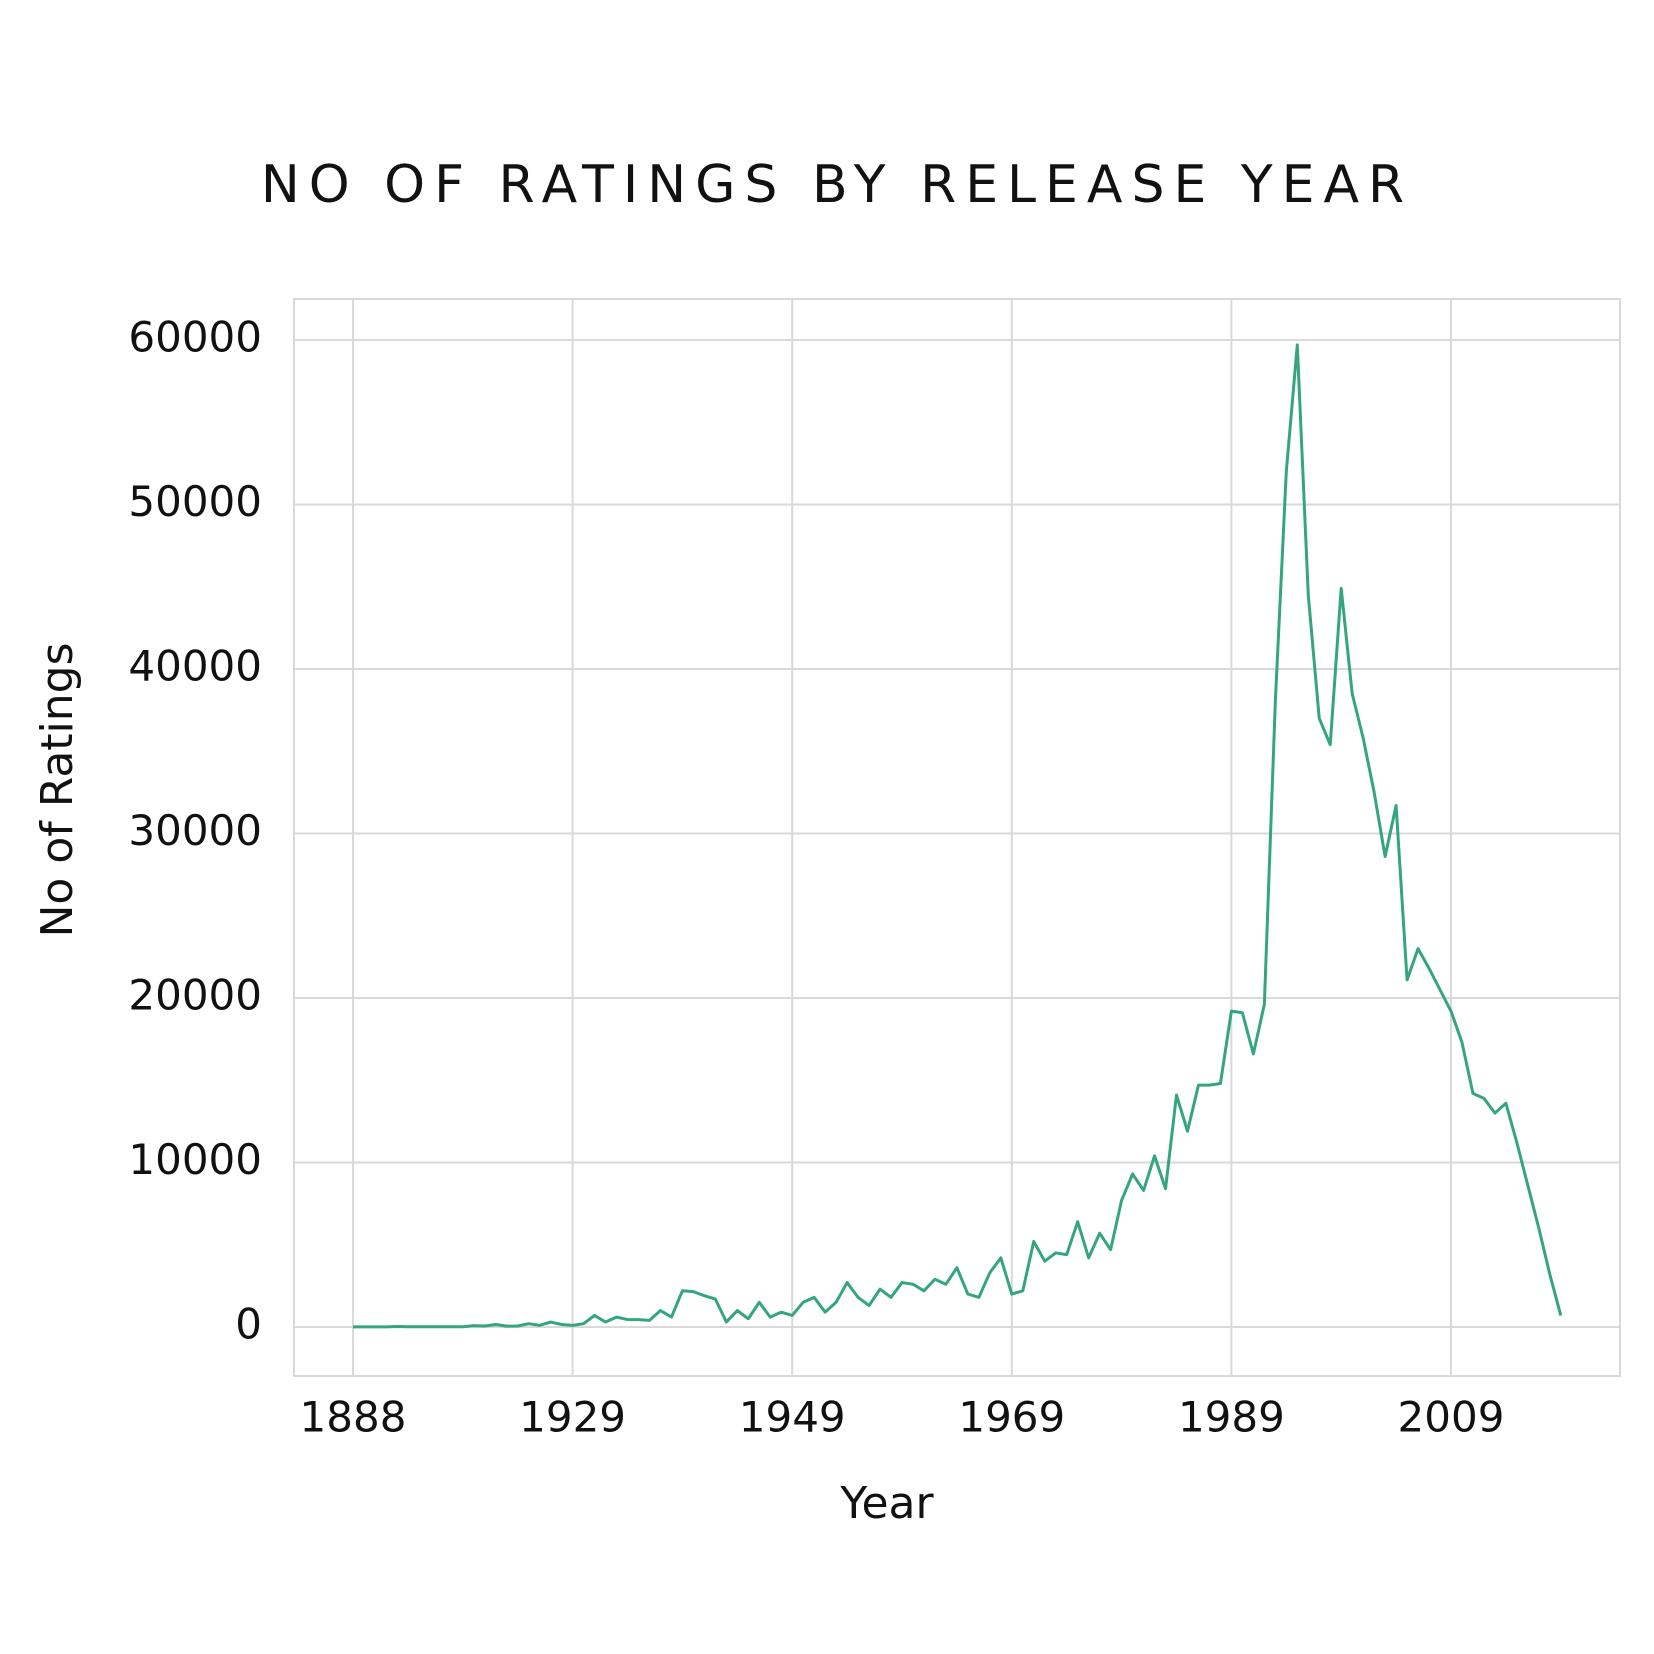 Image resolution: width=1654 pixels, height=1654 pixels. Describe the element at coordinates (886, 1503) in the screenshot. I see `x-axis-label: Year` at that location.